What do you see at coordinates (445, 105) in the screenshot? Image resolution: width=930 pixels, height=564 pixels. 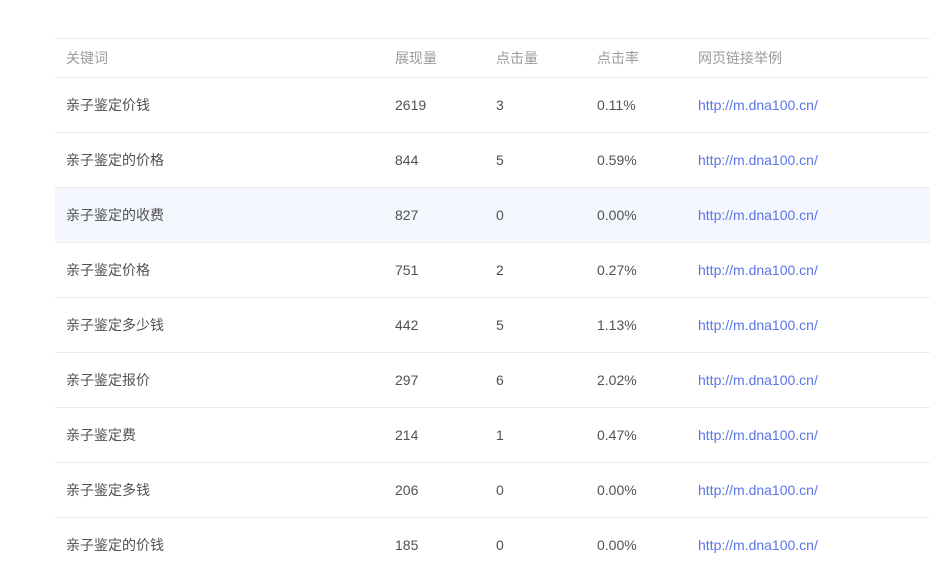 I see `cell-impressions: 2619` at bounding box center [445, 105].